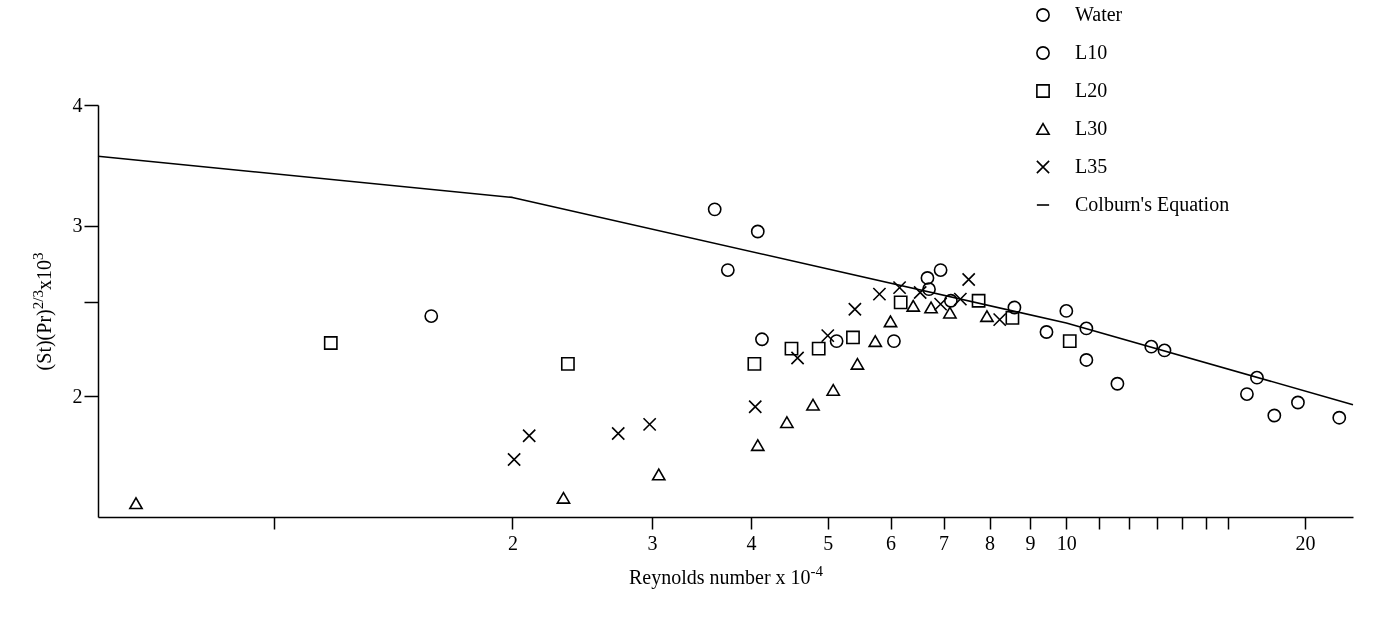  I want to click on legend-label: L20, so click(1091, 90).